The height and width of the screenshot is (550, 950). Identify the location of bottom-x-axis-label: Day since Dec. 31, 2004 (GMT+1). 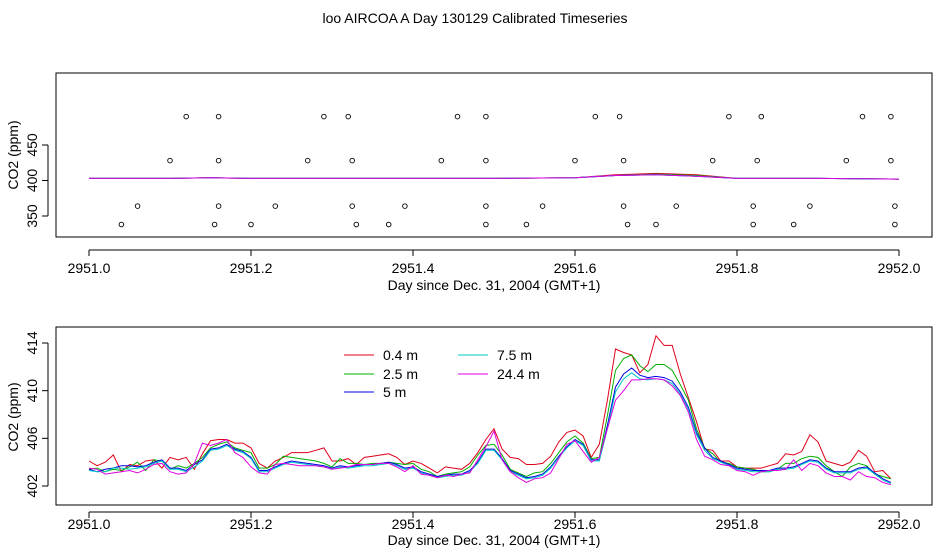
(494, 540).